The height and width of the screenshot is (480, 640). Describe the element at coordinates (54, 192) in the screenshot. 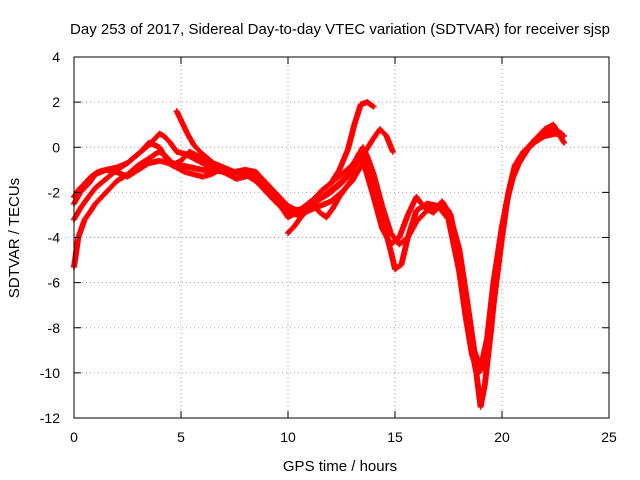

I see `y-tick-label: -2` at that location.